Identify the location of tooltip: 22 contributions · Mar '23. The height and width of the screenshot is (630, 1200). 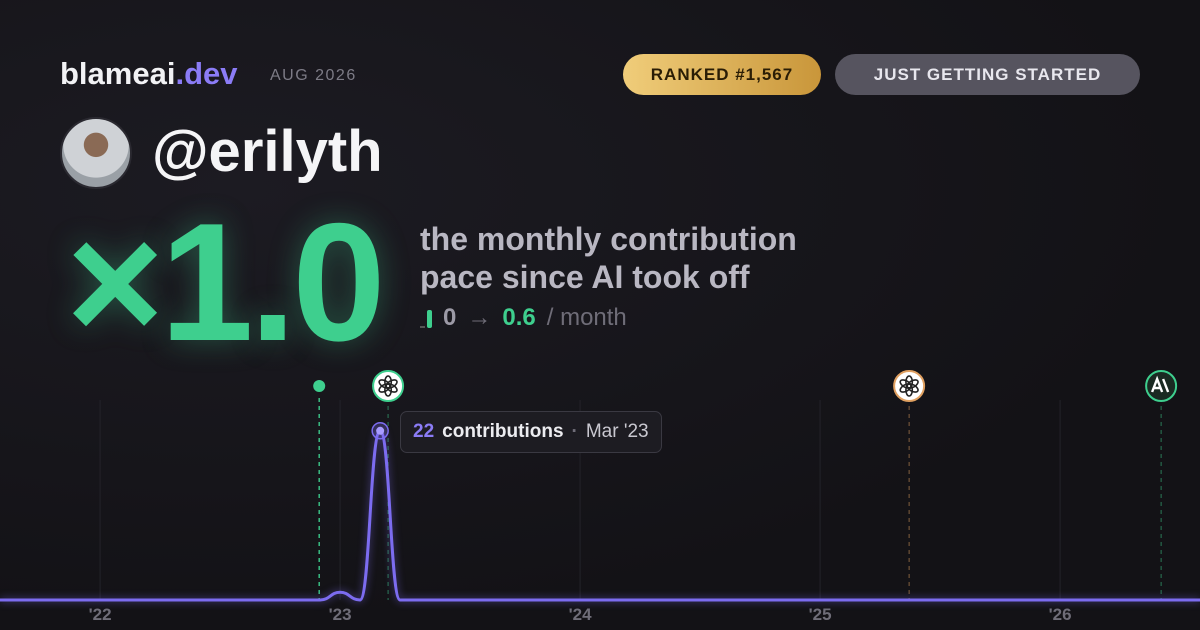
(531, 432).